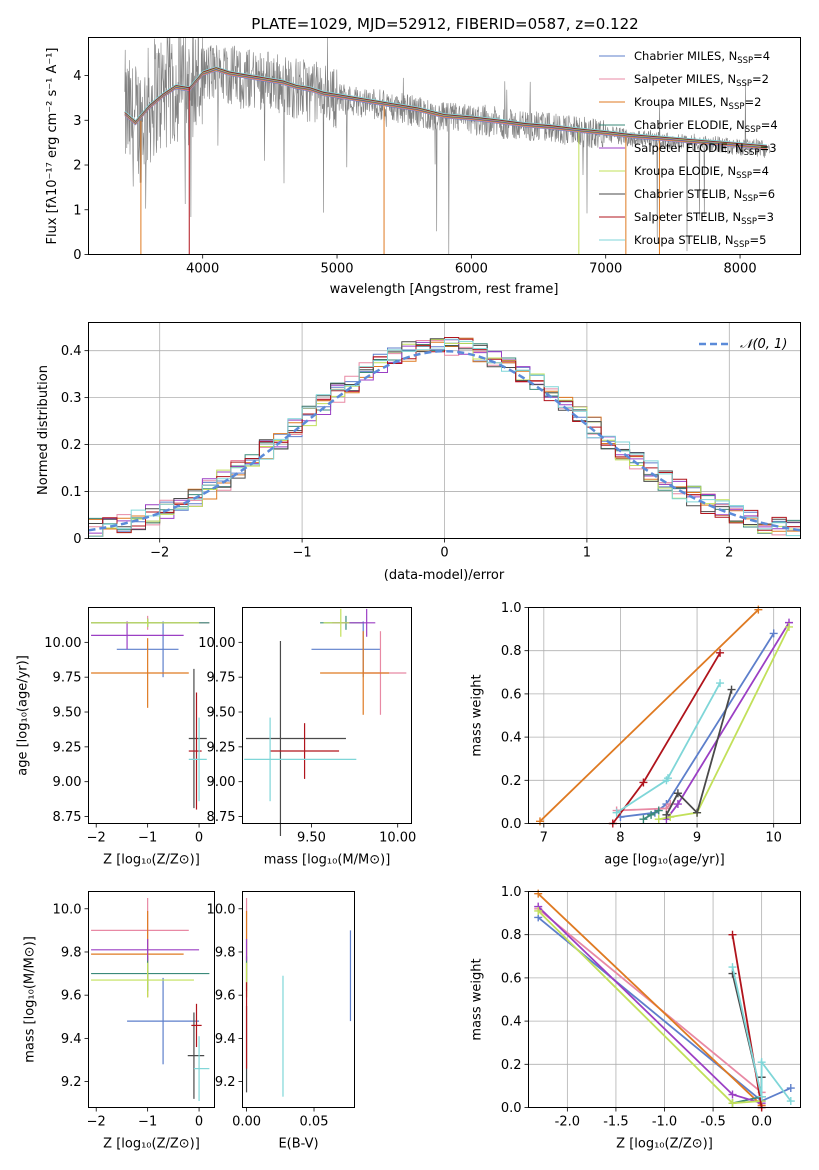 The width and height of the screenshot is (819, 1170). What do you see at coordinates (752, 102) in the screenshot?
I see `legend-label-val-2: =2` at bounding box center [752, 102].